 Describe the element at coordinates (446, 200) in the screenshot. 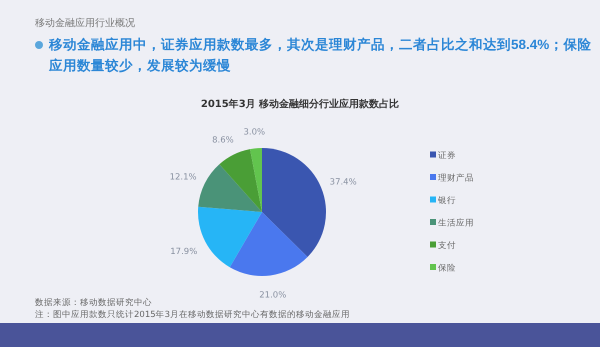

I see `legend-label: 银行` at that location.